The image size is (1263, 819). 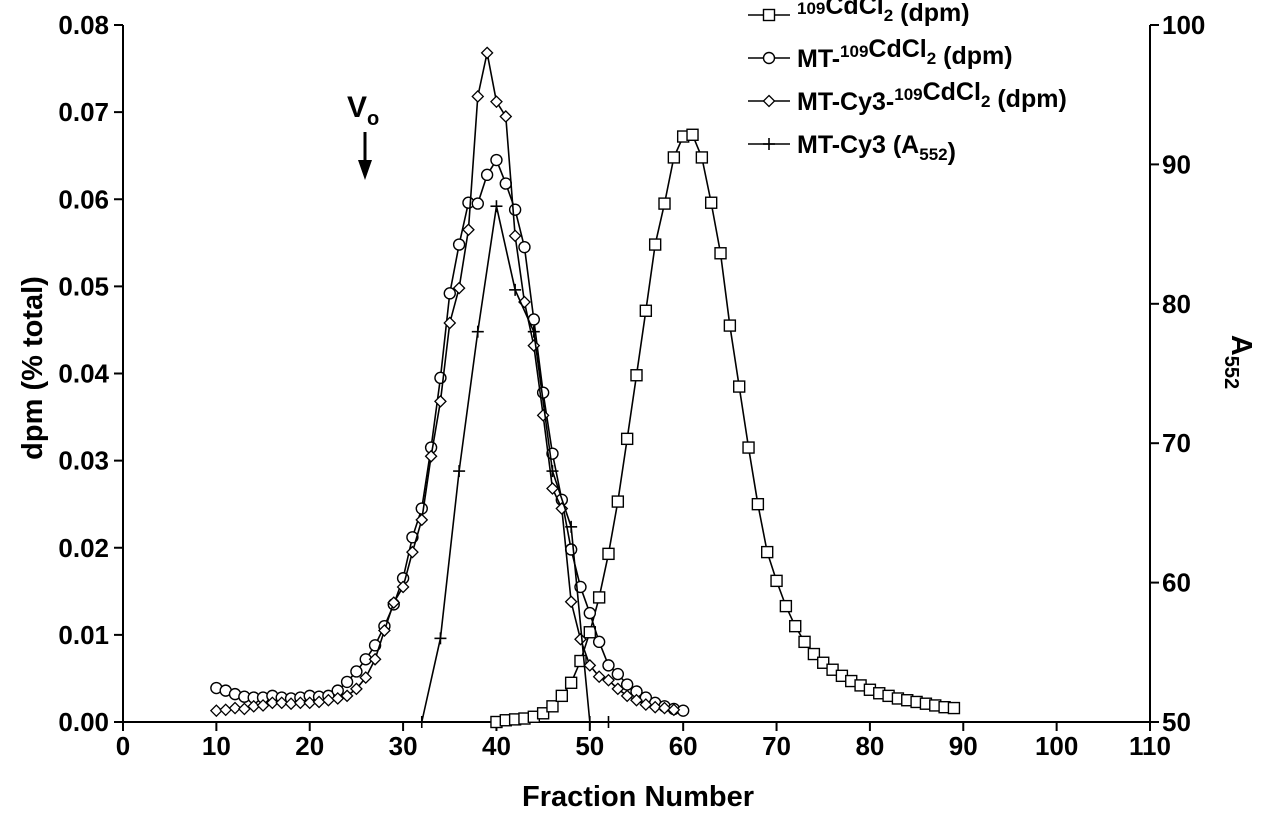 I want to click on y-tick-label: 0.06, so click(x=83, y=199).